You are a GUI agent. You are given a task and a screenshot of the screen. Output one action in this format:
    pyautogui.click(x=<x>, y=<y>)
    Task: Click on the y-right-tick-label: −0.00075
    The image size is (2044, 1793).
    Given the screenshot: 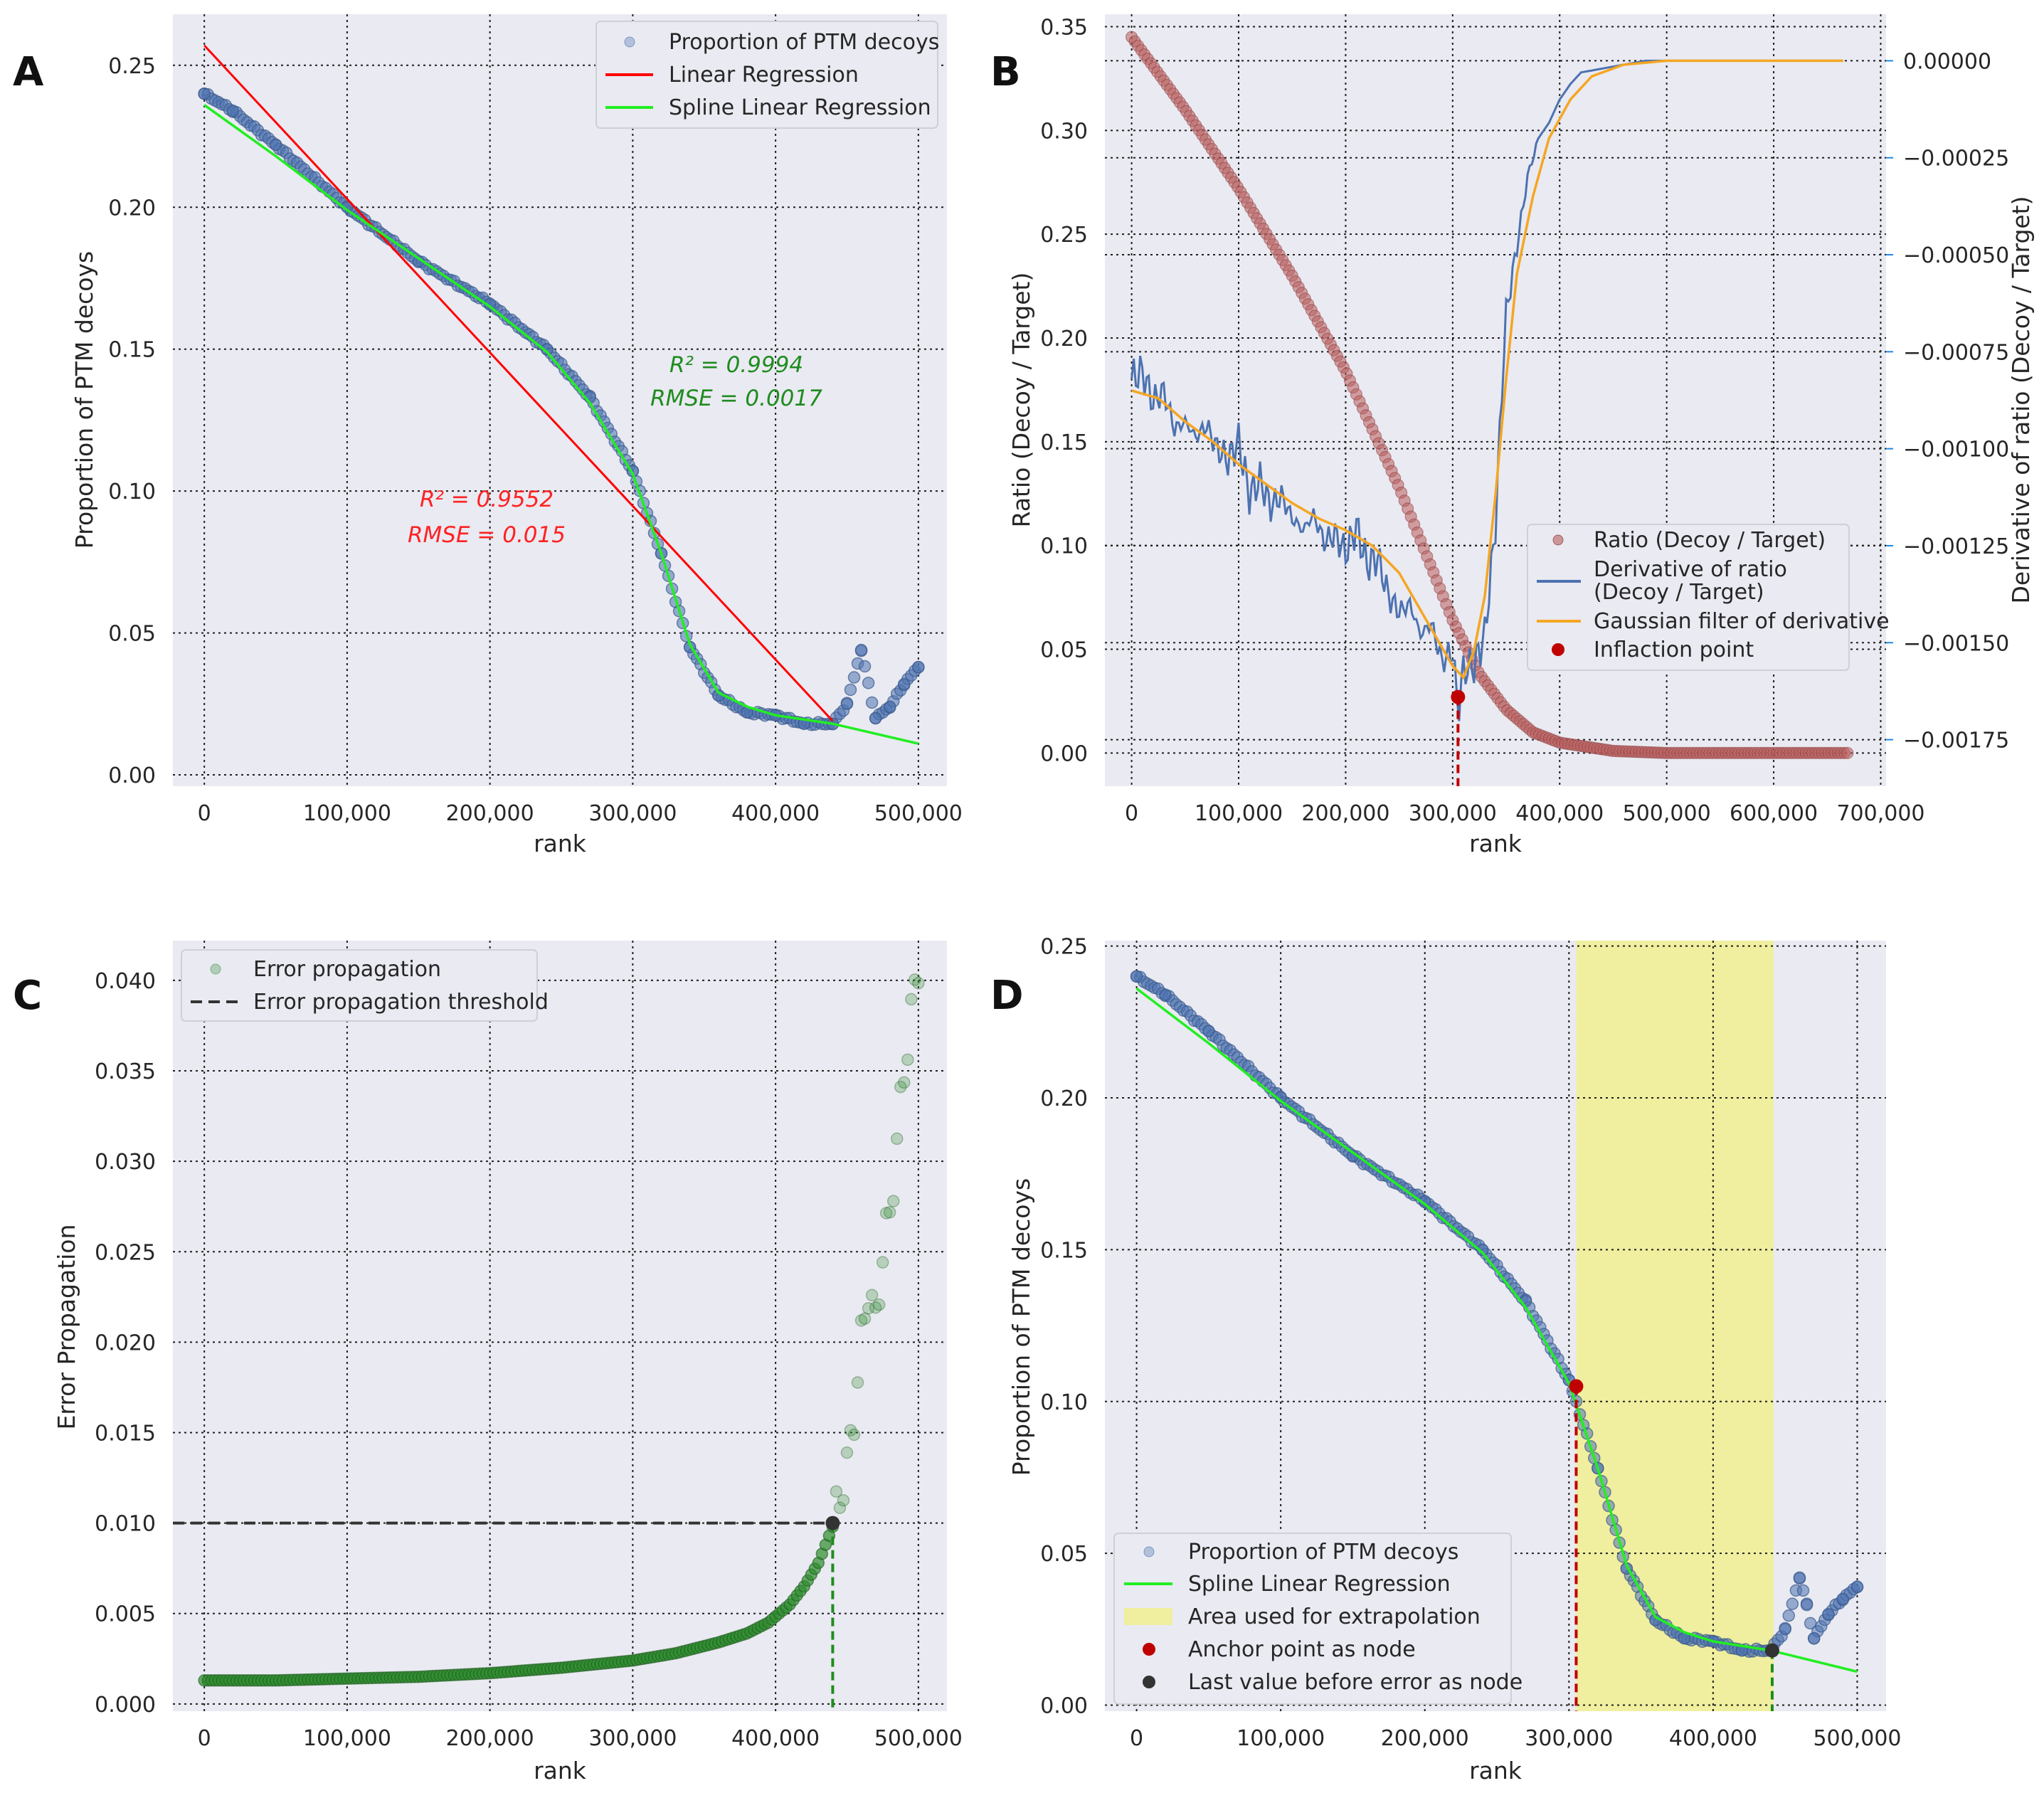 What is the action you would take?
    pyautogui.click(x=1956, y=353)
    